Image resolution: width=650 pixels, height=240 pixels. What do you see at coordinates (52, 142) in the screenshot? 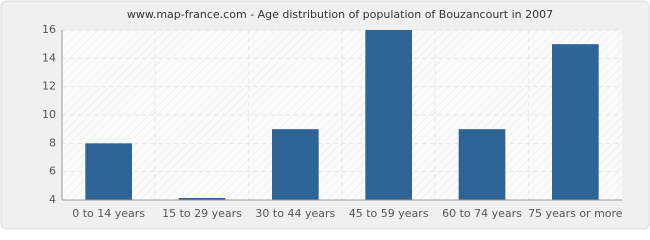
I see `y-tick-label: 8` at bounding box center [52, 142].